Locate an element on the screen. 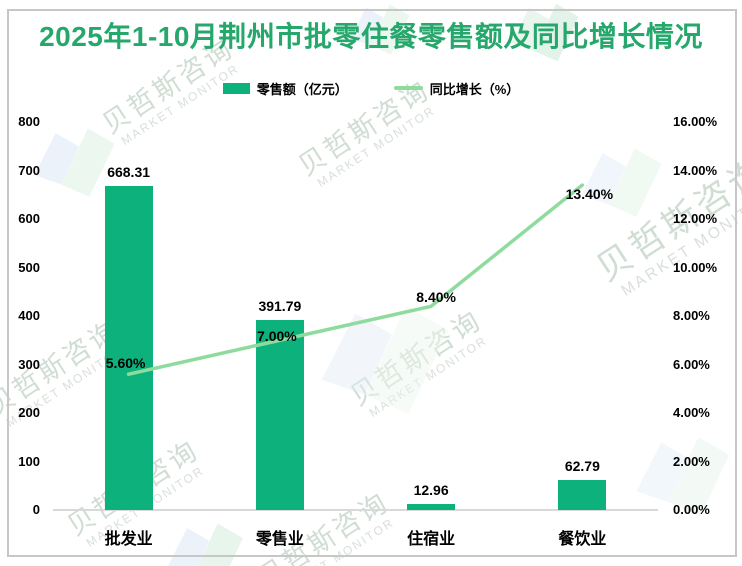  y2-axis-tick-label: 4.00% is located at coordinates (691, 412).